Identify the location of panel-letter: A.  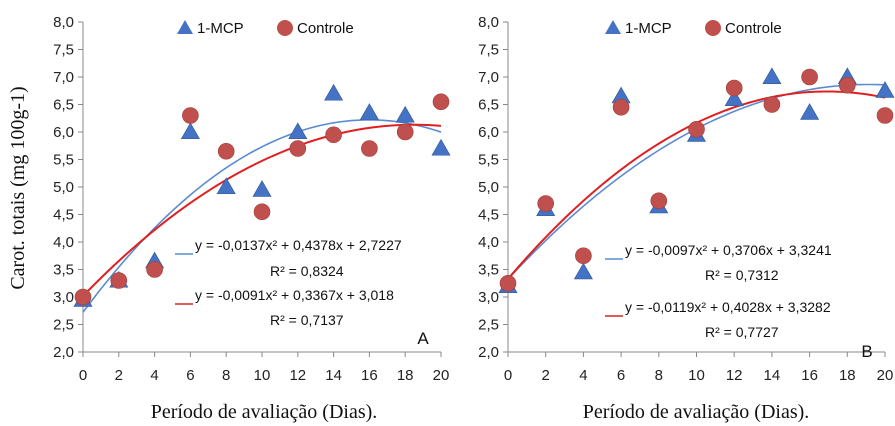
(423, 338).